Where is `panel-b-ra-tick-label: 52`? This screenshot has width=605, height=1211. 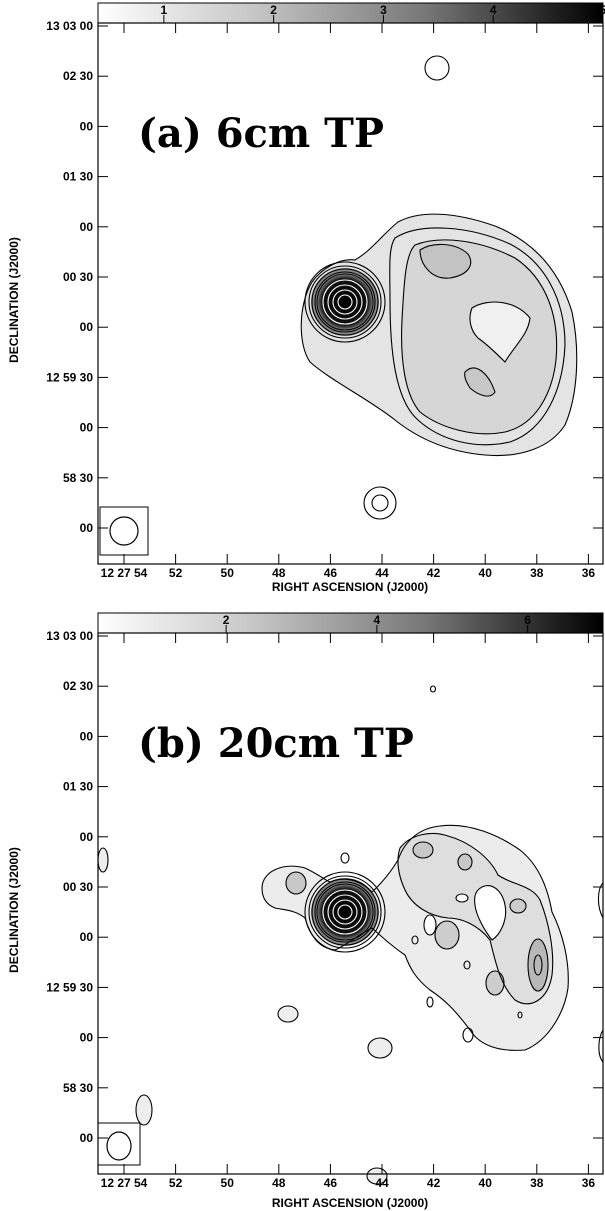 panel-b-ra-tick-label: 52 is located at coordinates (176, 1183).